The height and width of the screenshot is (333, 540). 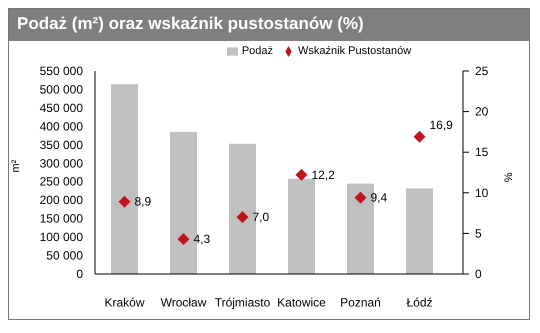 I want to click on x-tick-label: Katowice, so click(x=301, y=303).